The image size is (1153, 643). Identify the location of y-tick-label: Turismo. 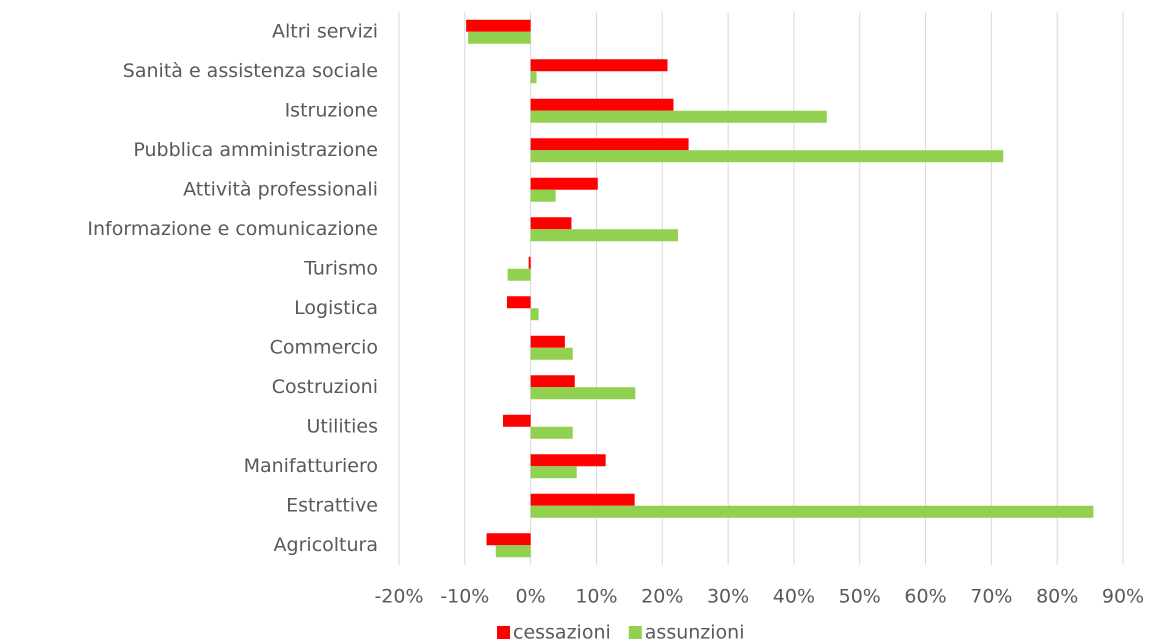
(340, 268).